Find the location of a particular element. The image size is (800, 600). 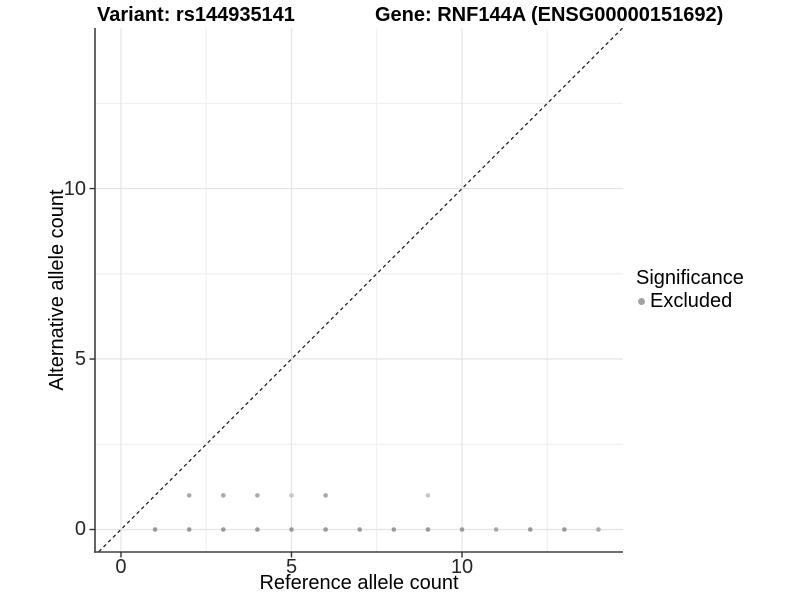

x-tick-label: 0 is located at coordinates (121, 567).